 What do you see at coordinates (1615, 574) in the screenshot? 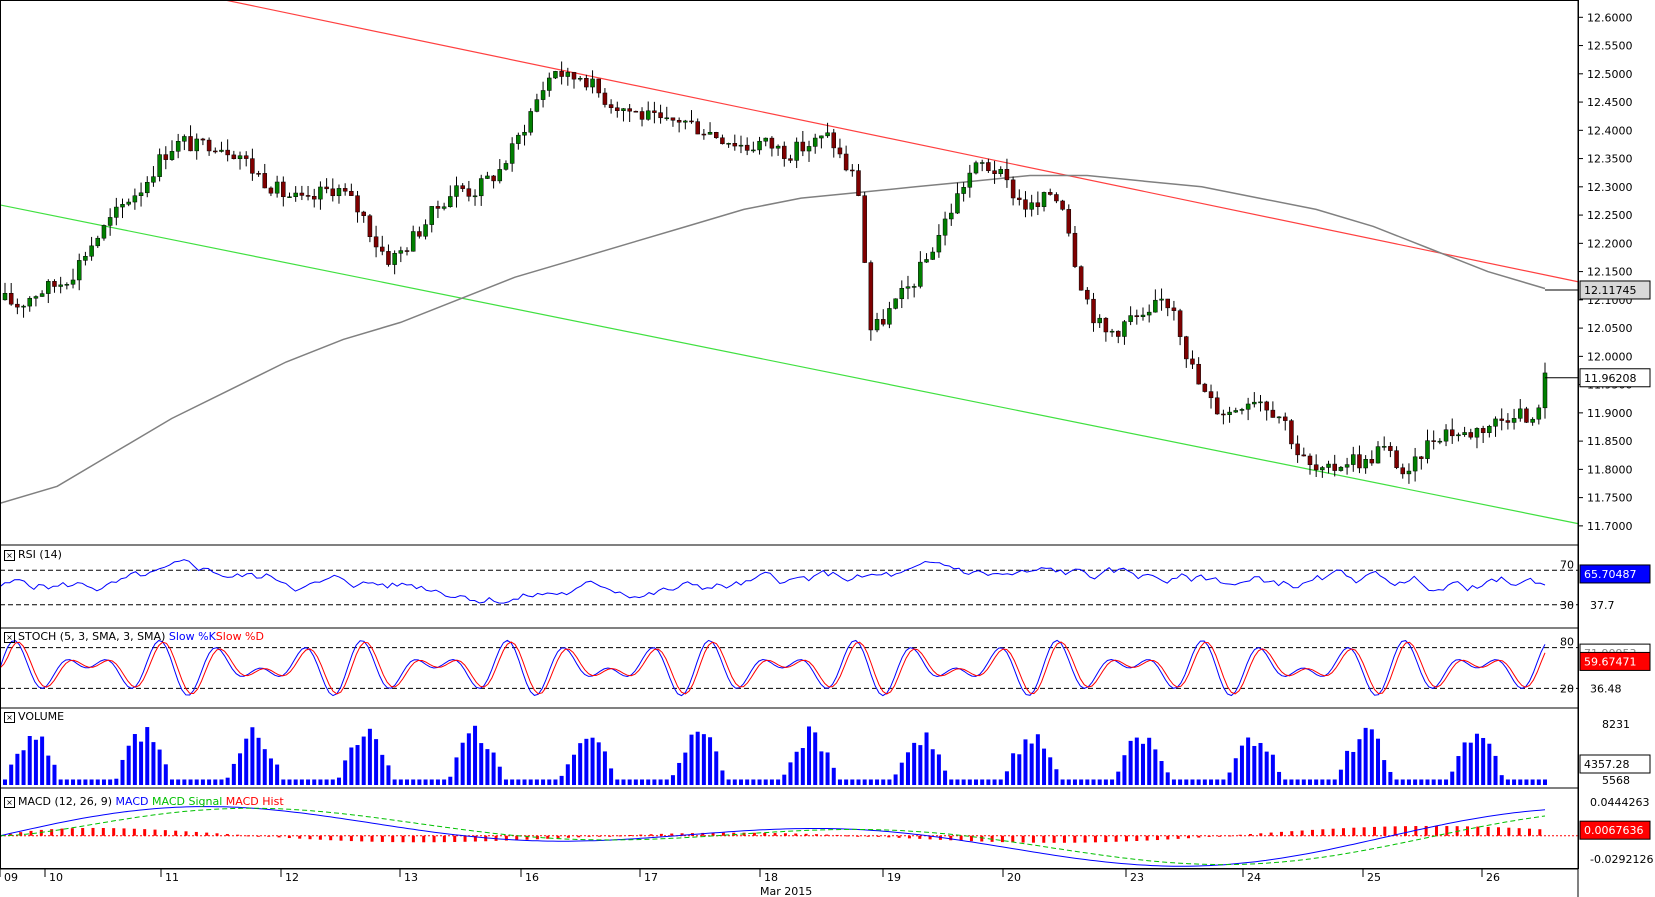
I see `rsi-badge-box` at bounding box center [1615, 574].